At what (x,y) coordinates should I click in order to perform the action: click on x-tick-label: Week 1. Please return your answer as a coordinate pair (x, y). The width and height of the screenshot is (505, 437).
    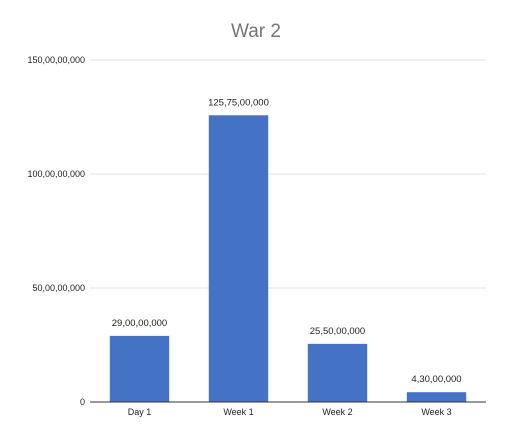
    Looking at the image, I should click on (238, 412).